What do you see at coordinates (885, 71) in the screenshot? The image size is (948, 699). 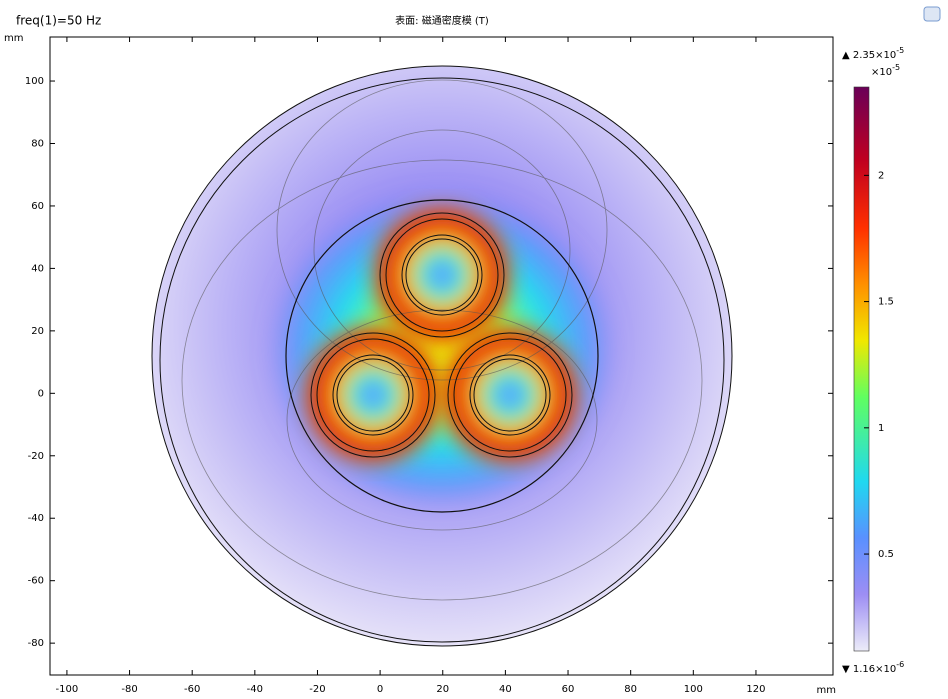 I see `colorbar-multiplier: ×10⁻⁵` at bounding box center [885, 71].